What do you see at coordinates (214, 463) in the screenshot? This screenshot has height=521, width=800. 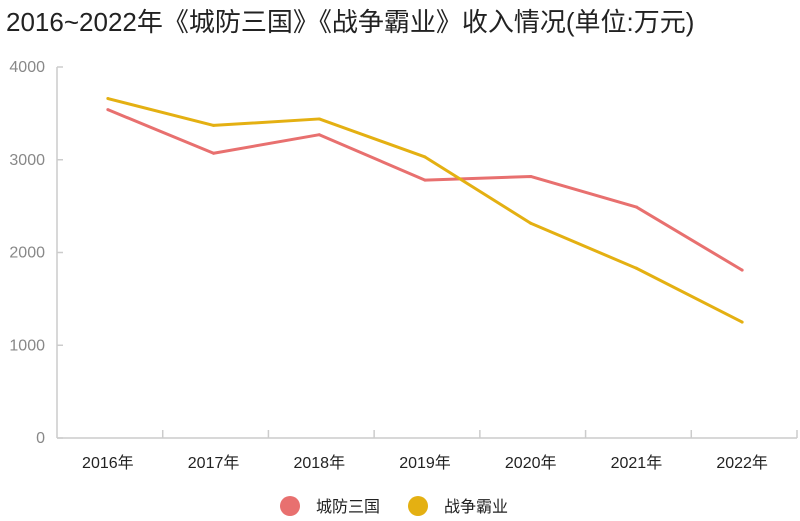 I see `x-tick-label: 2017年` at bounding box center [214, 463].